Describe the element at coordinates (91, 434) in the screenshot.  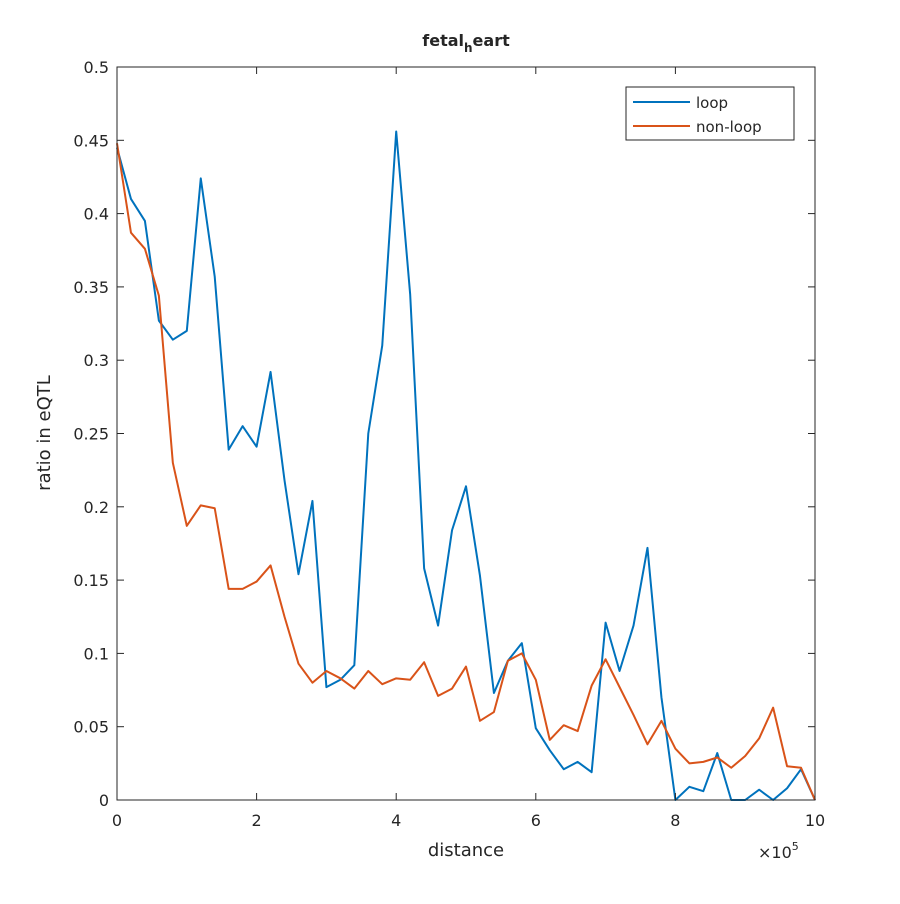
I see `y-tick-label: 0.25` at that location.